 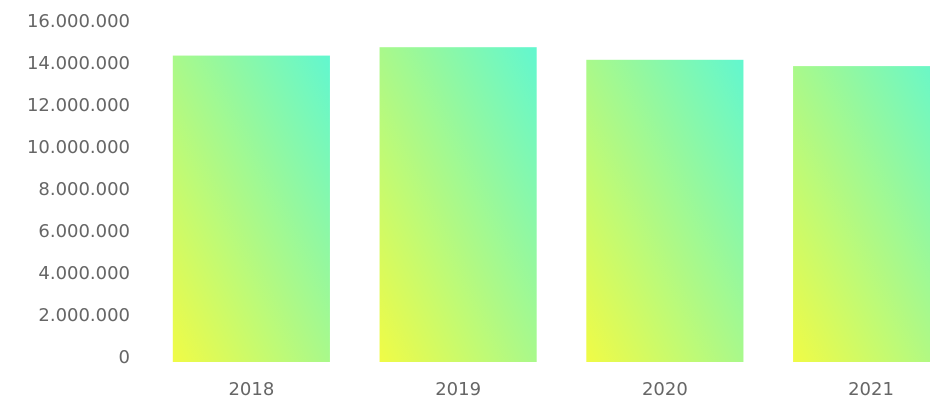 What do you see at coordinates (124, 357) in the screenshot?
I see `y-tick-label: 0` at bounding box center [124, 357].